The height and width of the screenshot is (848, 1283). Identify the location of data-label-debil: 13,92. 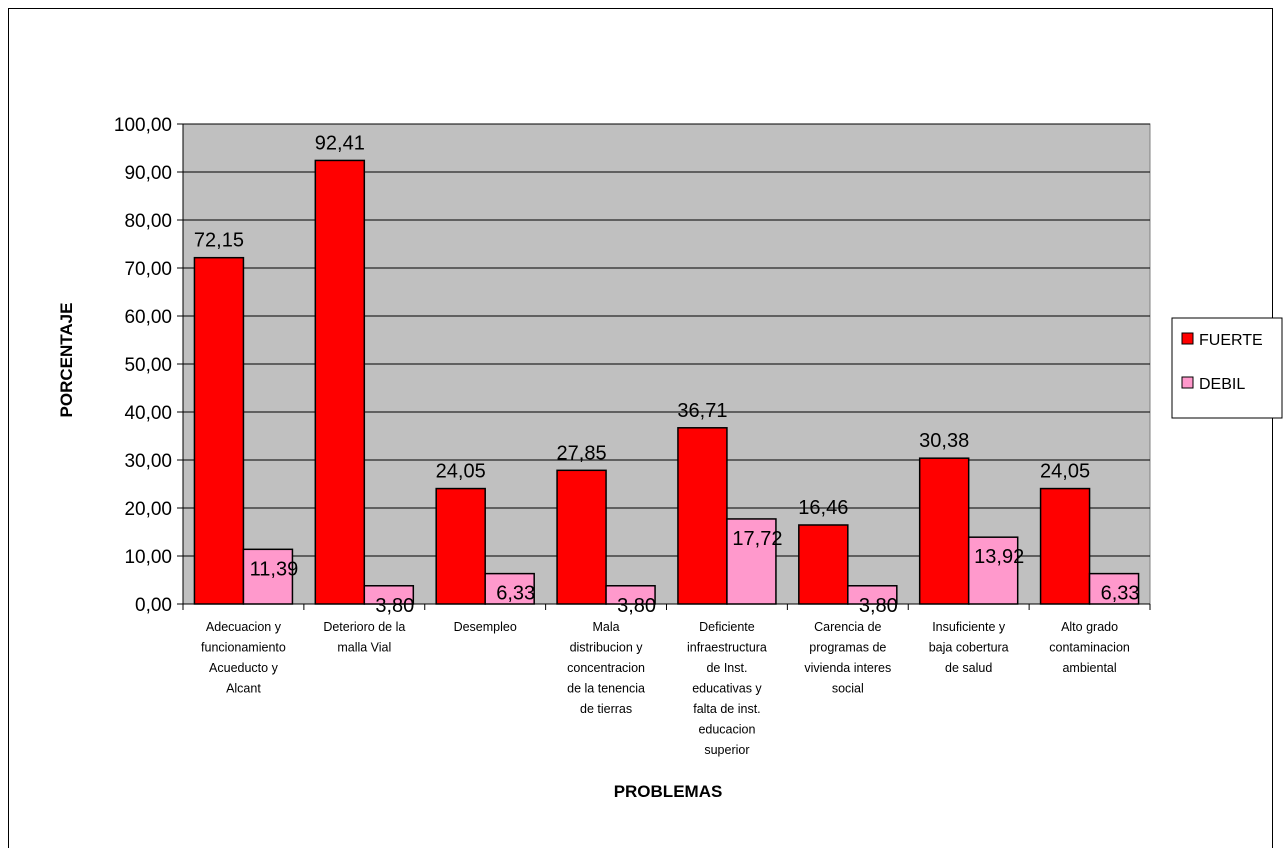
(999, 557).